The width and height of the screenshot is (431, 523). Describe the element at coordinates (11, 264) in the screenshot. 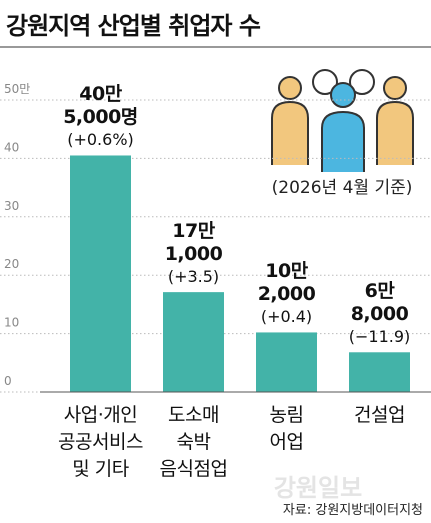

I see `y-tick-label: 20` at that location.